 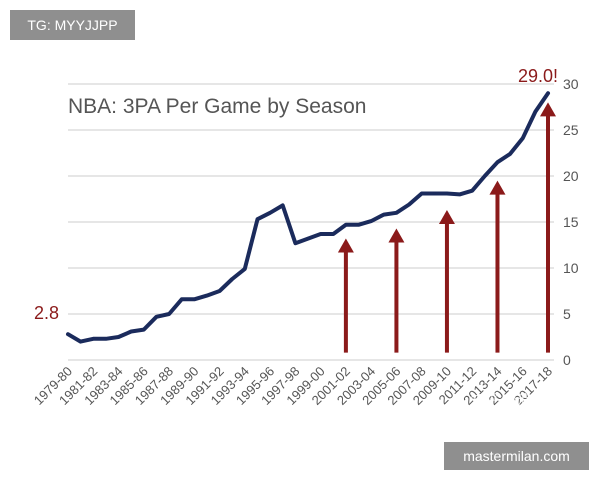 I want to click on watermark-bottom-right: mastermilan.com, so click(x=516, y=456).